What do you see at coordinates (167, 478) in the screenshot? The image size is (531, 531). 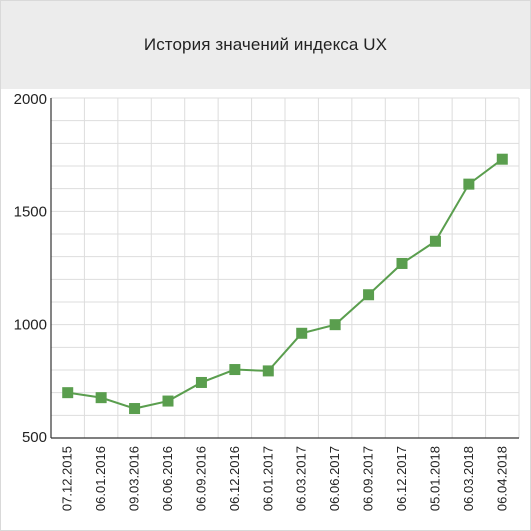 I see `x-tick-label: 06.06.2016` at bounding box center [167, 478].